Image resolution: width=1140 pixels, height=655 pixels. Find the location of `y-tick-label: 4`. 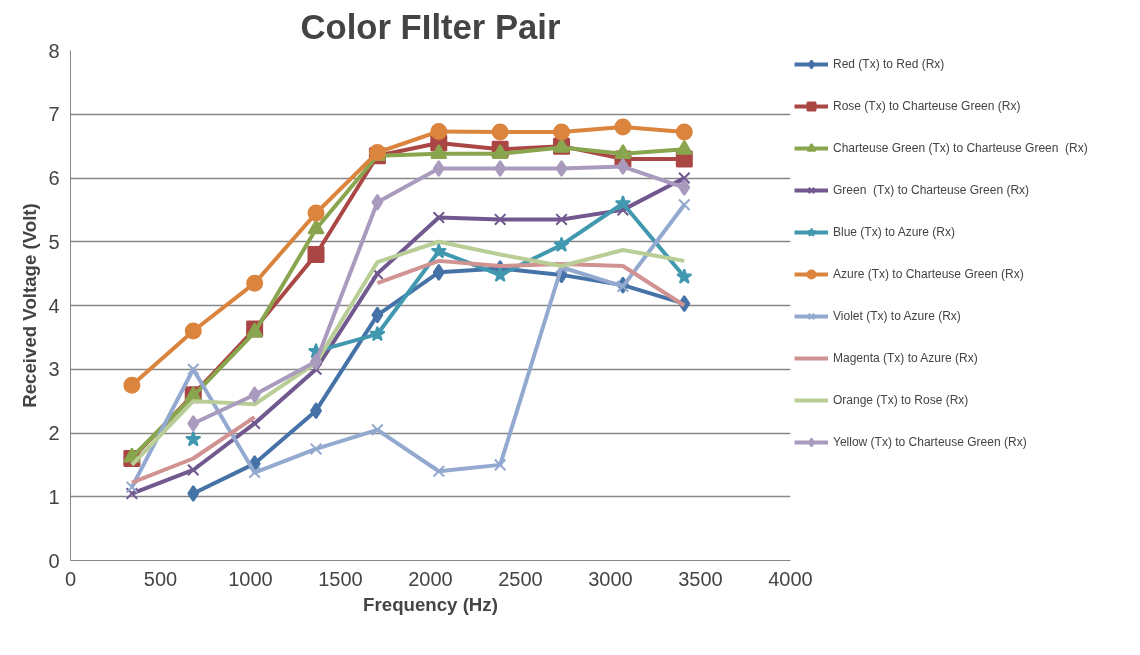

y-tick-label: 4 is located at coordinates (54, 305).